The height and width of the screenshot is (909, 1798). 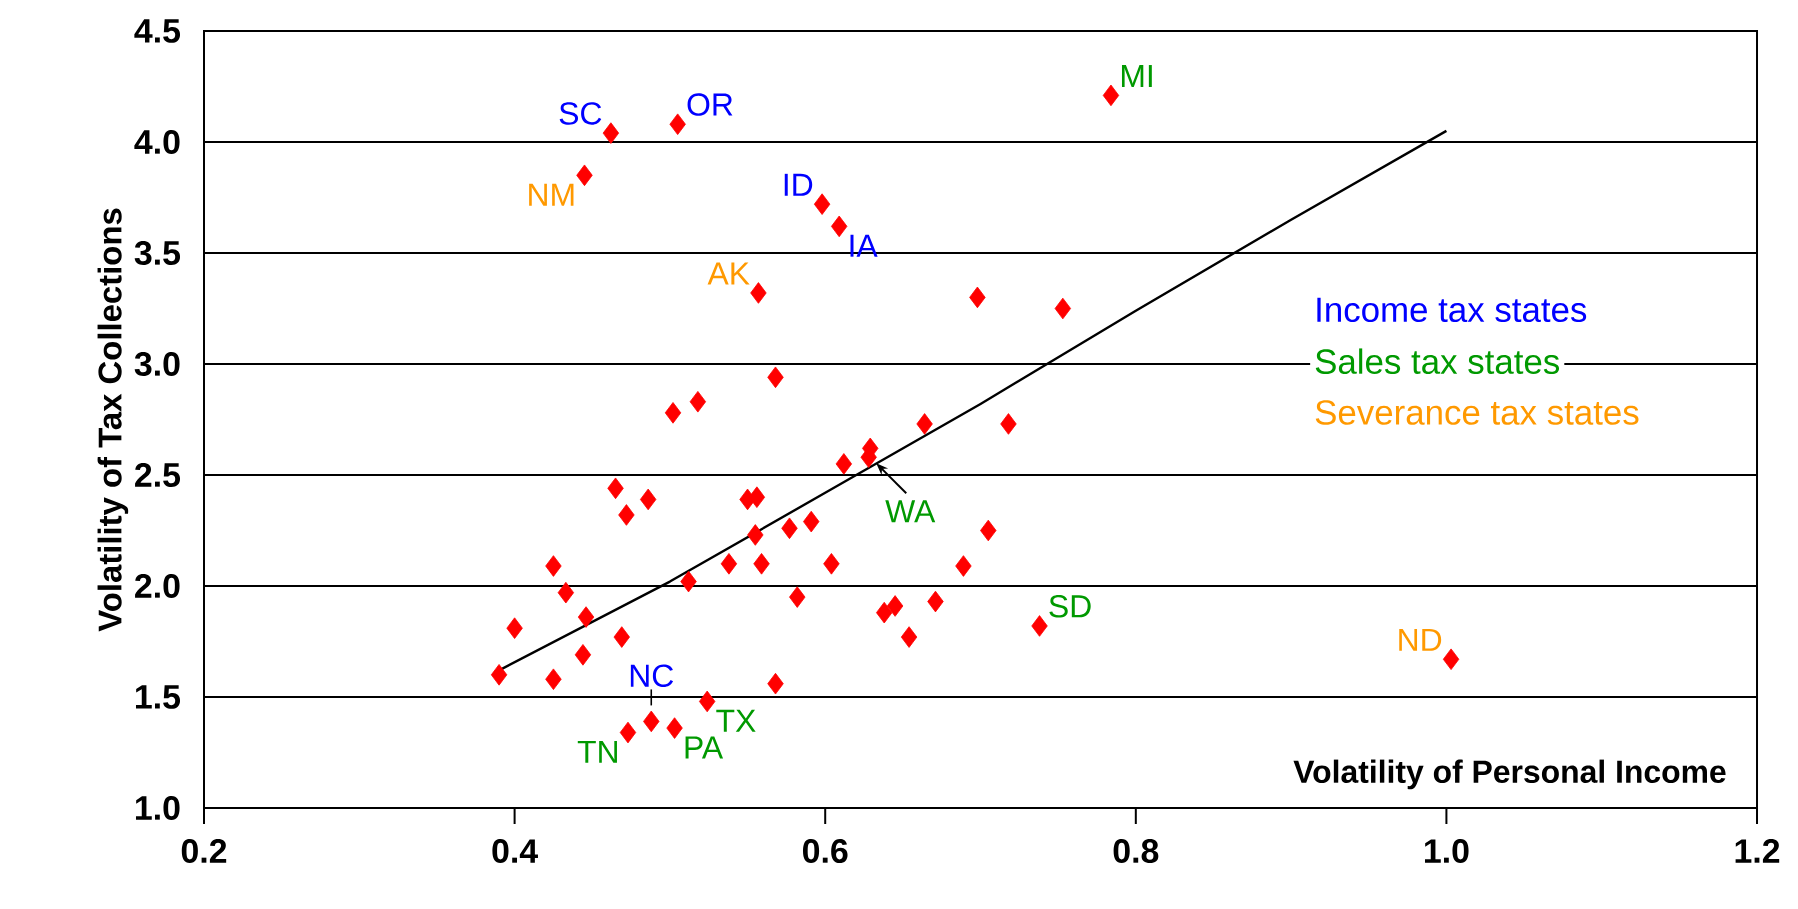 I want to click on annotation: ND, so click(x=1420, y=639).